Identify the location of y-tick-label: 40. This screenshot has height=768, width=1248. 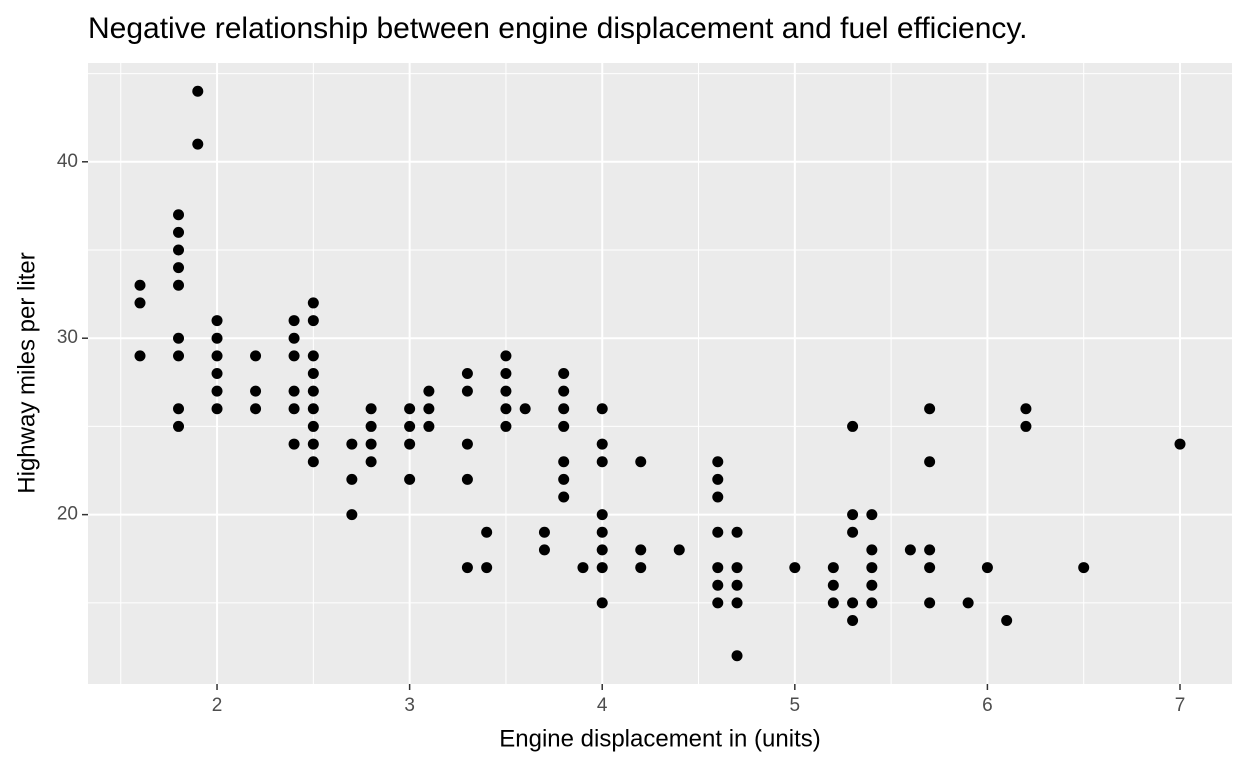
(67, 161).